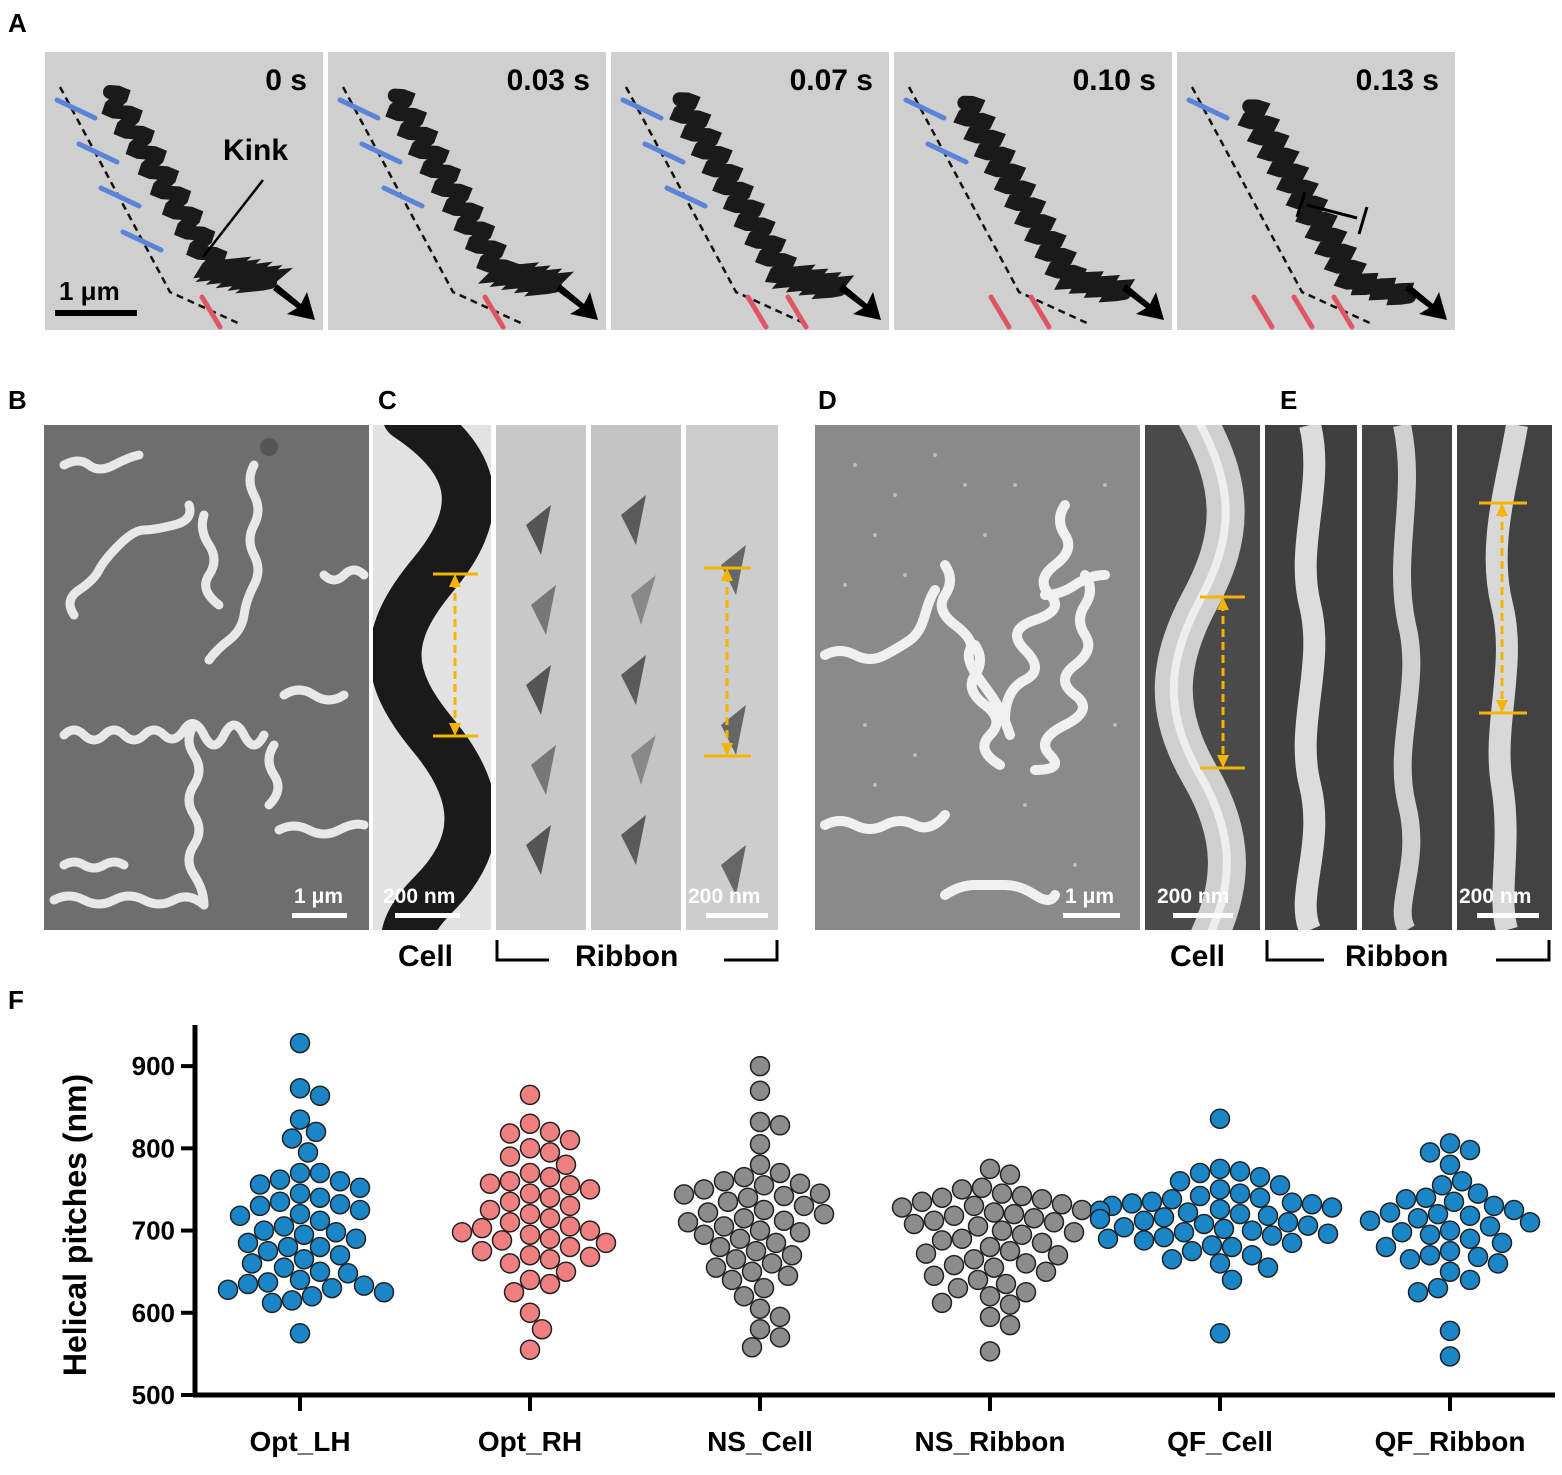 This screenshot has height=1475, width=1562. I want to click on time-label: 0.13 s, so click(1397, 80).